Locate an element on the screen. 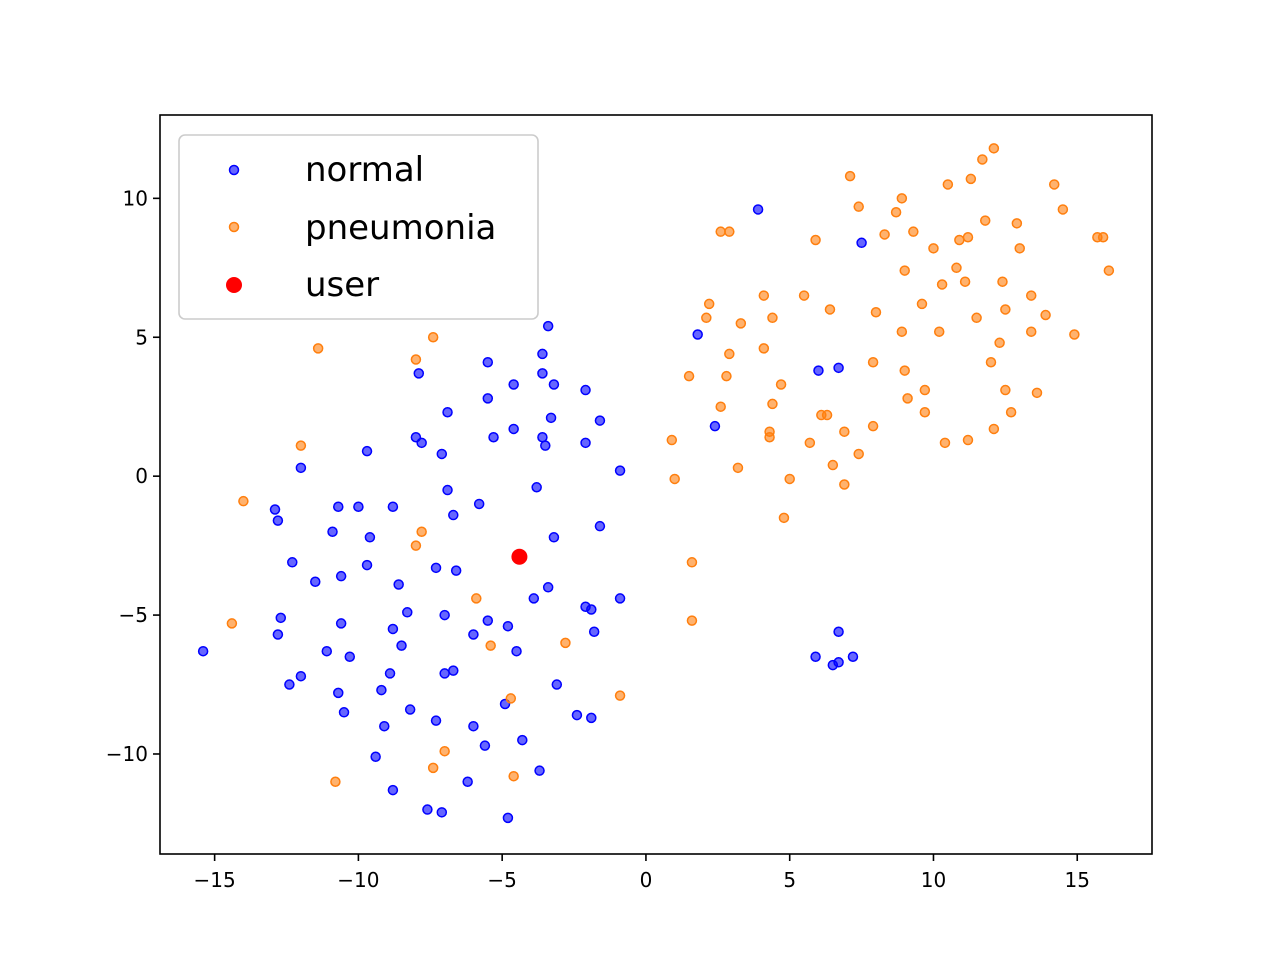  x-tick-label: 10 is located at coordinates (933, 880).